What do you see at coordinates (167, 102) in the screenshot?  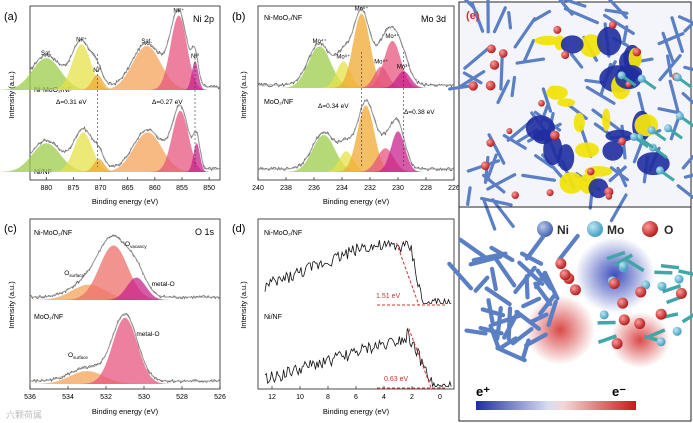 I see `panel-a-shift-2: Δ=0.27 eV` at bounding box center [167, 102].